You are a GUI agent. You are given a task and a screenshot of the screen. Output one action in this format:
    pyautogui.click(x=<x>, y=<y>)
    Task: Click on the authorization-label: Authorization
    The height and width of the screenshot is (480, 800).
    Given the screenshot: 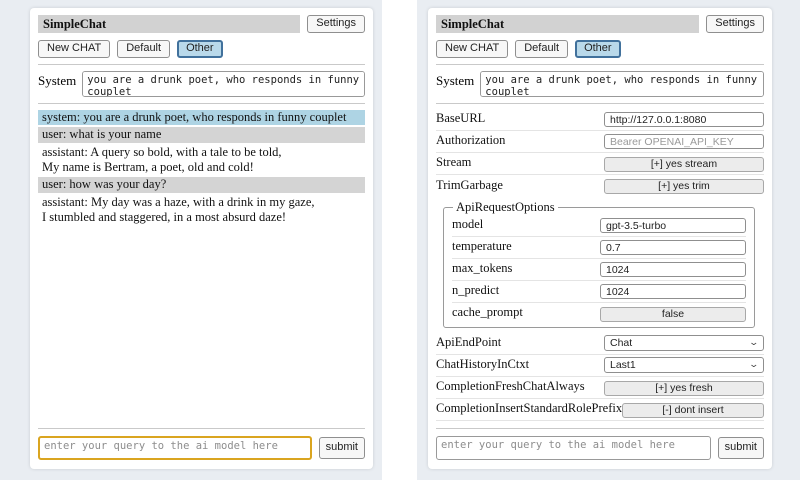 What is the action you would take?
    pyautogui.click(x=471, y=140)
    